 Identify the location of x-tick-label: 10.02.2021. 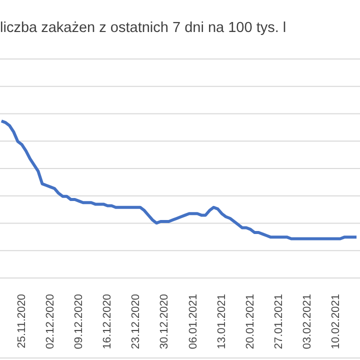
(336, 322).